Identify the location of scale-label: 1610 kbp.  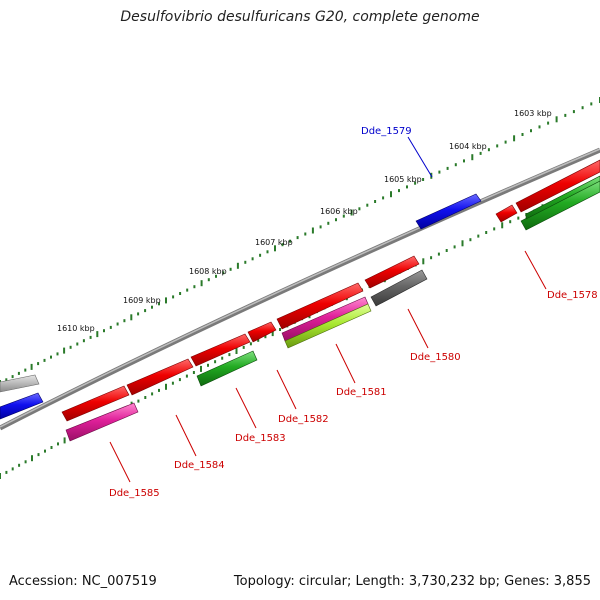
(76, 328).